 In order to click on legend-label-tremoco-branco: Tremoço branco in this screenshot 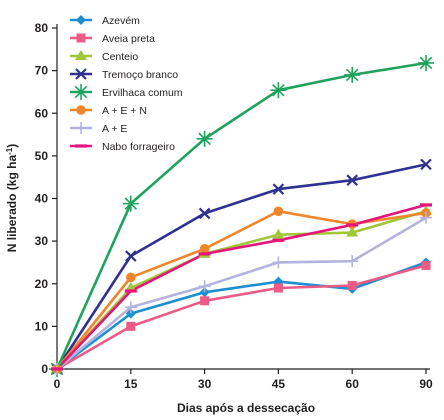, I will do `click(140, 75)`.